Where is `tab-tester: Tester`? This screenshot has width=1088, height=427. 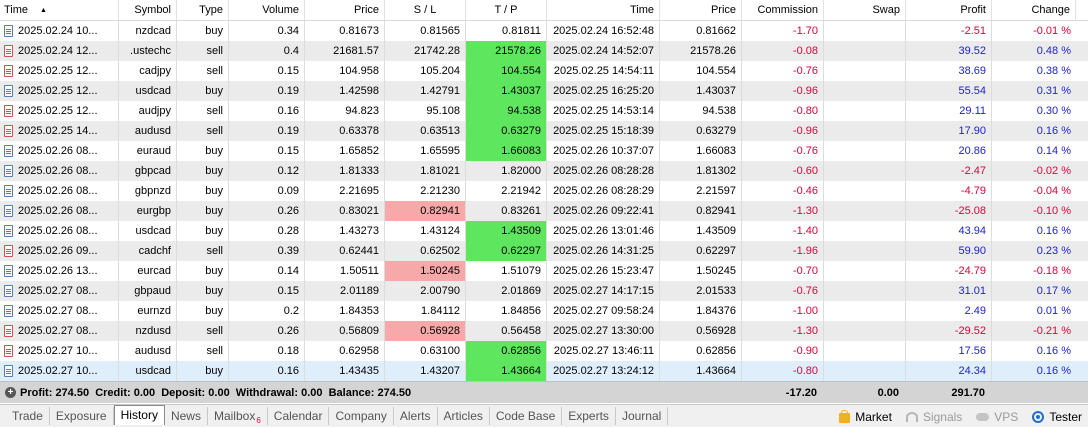 tab-tester: Tester is located at coordinates (1057, 417).